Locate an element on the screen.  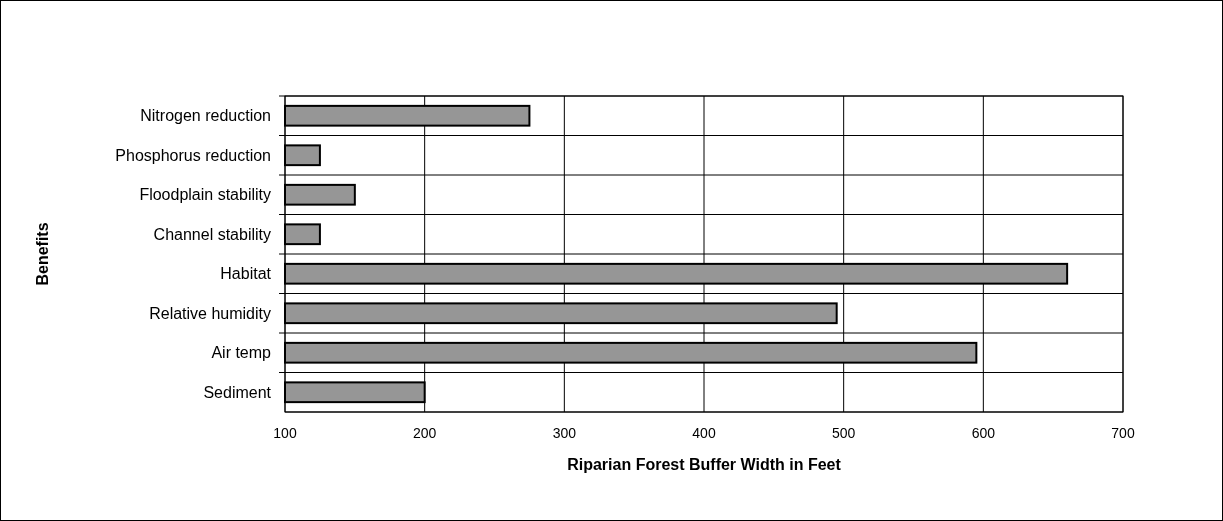
x-tick-label: 400 is located at coordinates (704, 433).